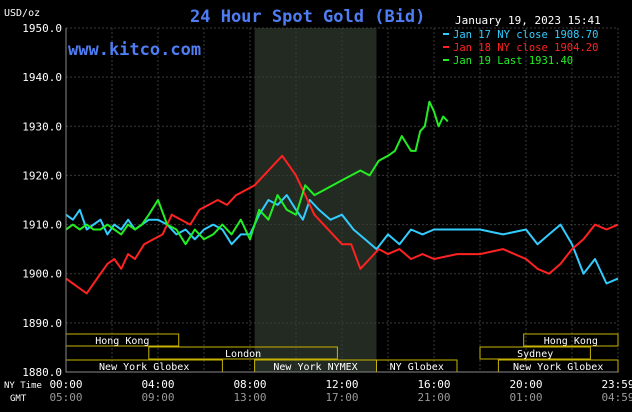  Describe the element at coordinates (433, 384) in the screenshot. I see `x-tick-label-ny: 16:00` at that location.